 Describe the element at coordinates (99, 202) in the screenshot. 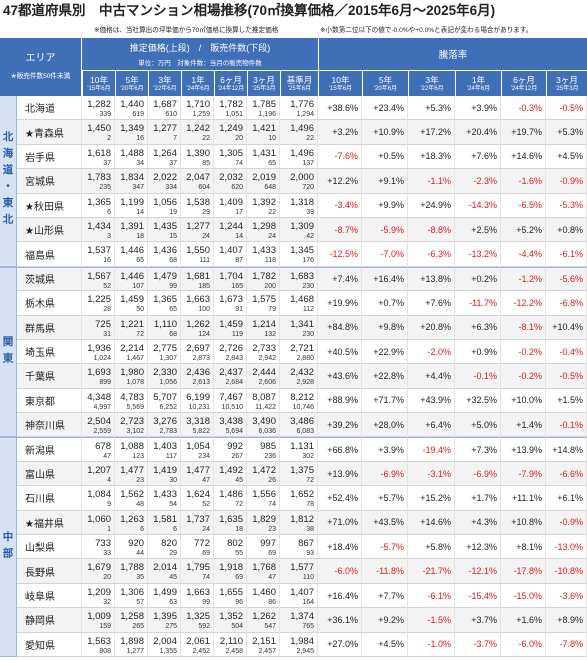

I see `estimated-price: 1,365` at that location.